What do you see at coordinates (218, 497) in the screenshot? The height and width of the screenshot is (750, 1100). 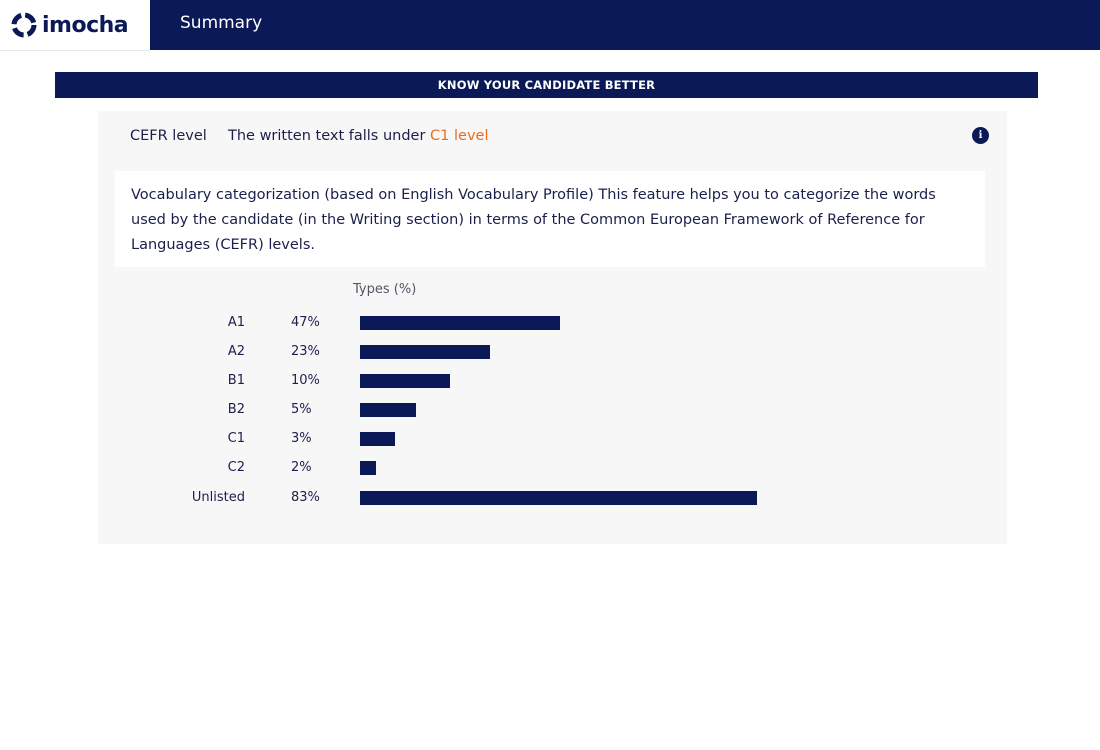 I see `chart-category-label: Unlisted` at bounding box center [218, 497].